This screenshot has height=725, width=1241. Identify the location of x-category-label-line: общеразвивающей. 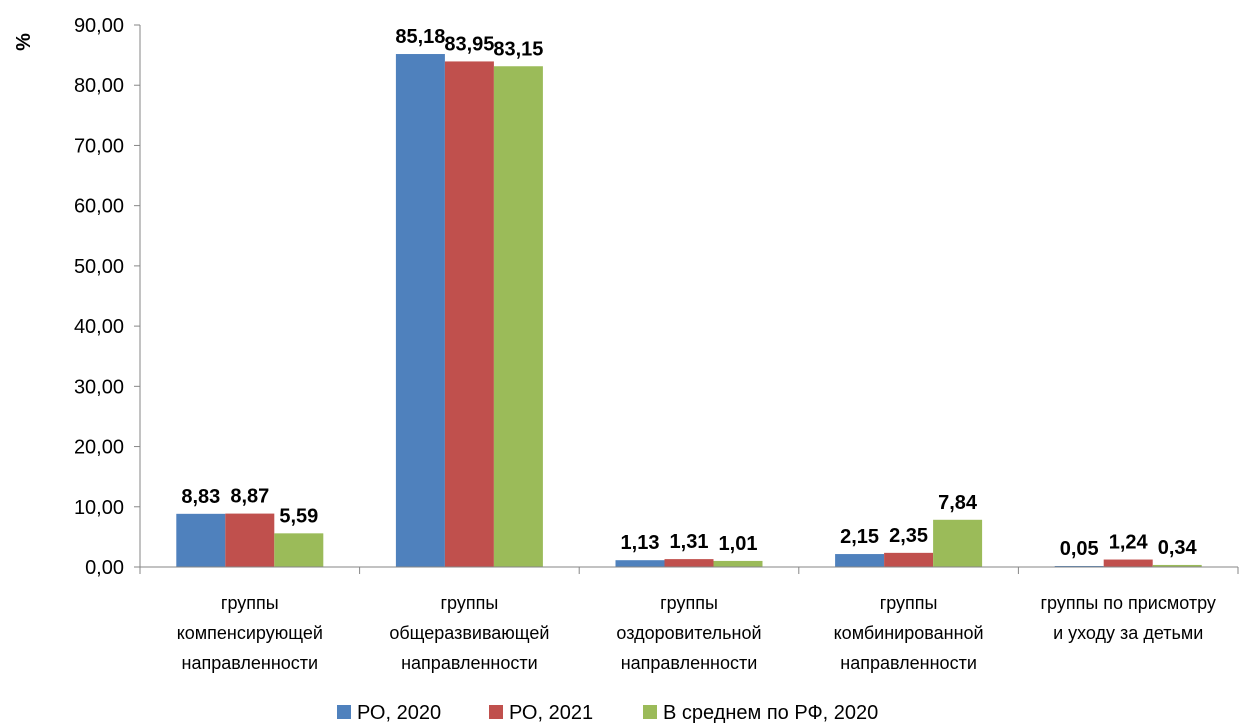
(469, 633).